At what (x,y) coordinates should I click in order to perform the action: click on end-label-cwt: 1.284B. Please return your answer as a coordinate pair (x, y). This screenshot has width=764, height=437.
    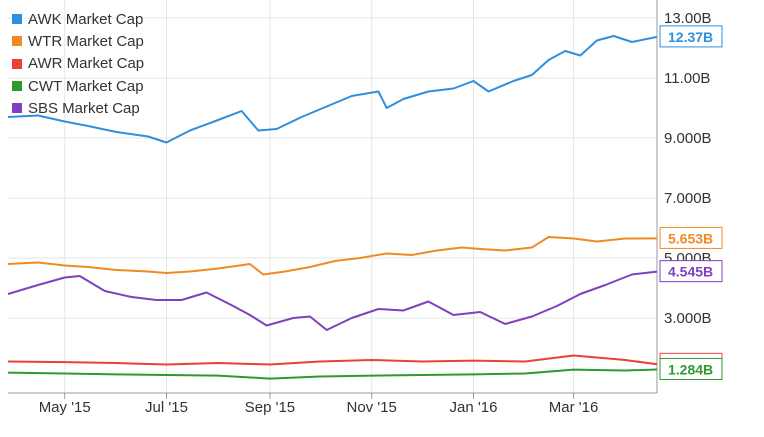
    Looking at the image, I should click on (690, 369).